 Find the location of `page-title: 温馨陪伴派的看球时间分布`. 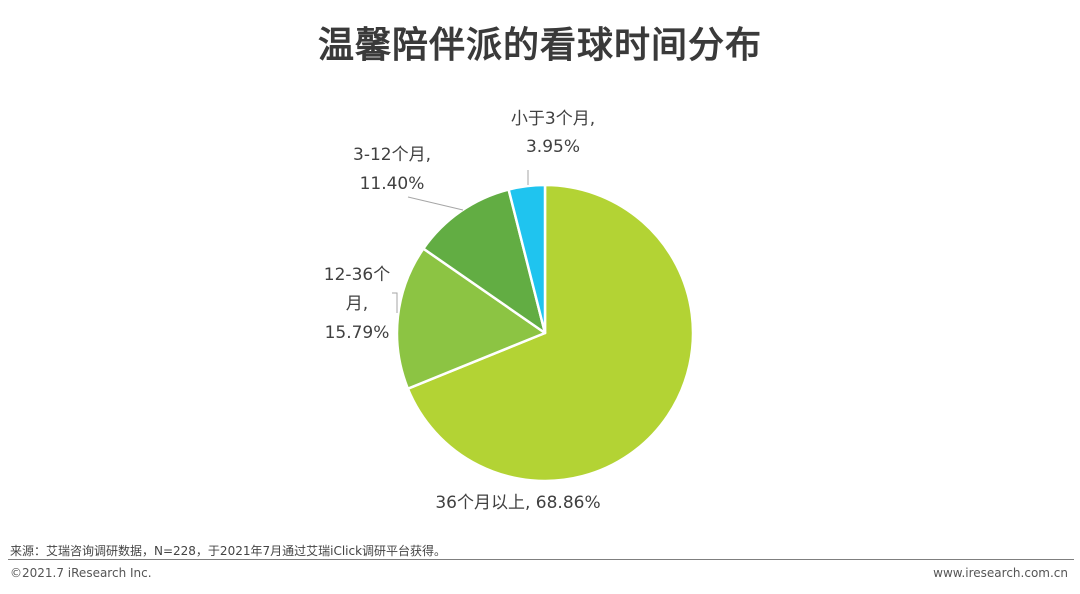

page-title: 温馨陪伴派的看球时间分布 is located at coordinates (539, 45).